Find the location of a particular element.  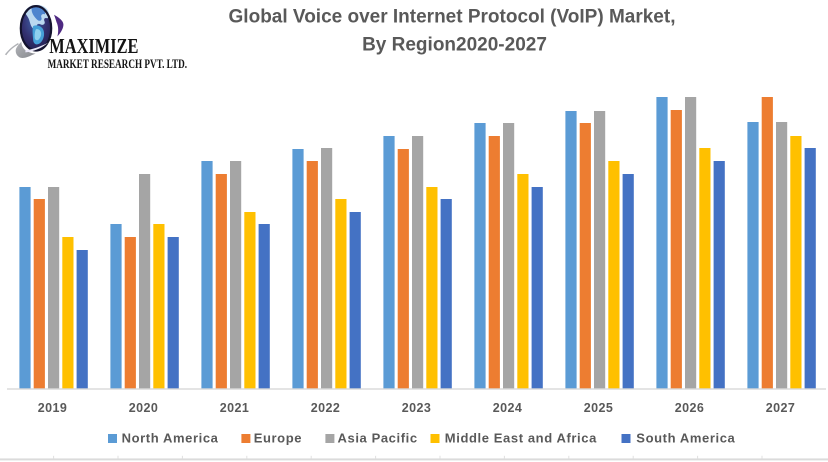

svg-text: By Region2020-2027 is located at coordinates (454, 44).